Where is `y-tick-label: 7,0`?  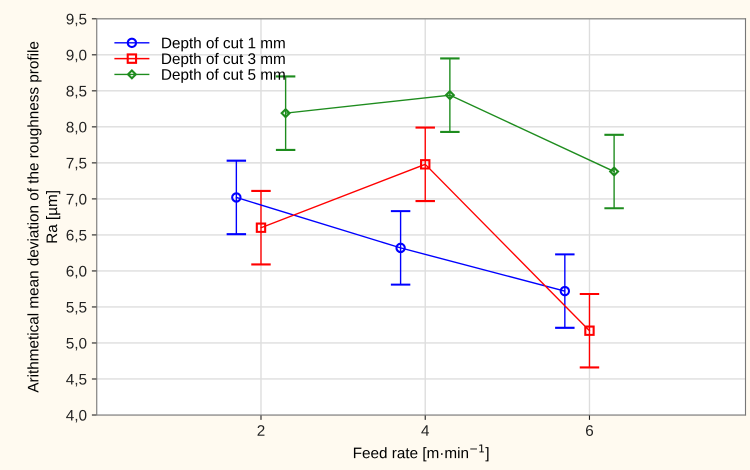
y-tick-label: 7,0 is located at coordinates (76, 200).